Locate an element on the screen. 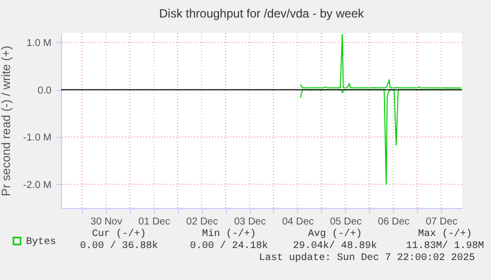 The image size is (491, 280). text: 11.83M/ 1.98M is located at coordinates (445, 246).